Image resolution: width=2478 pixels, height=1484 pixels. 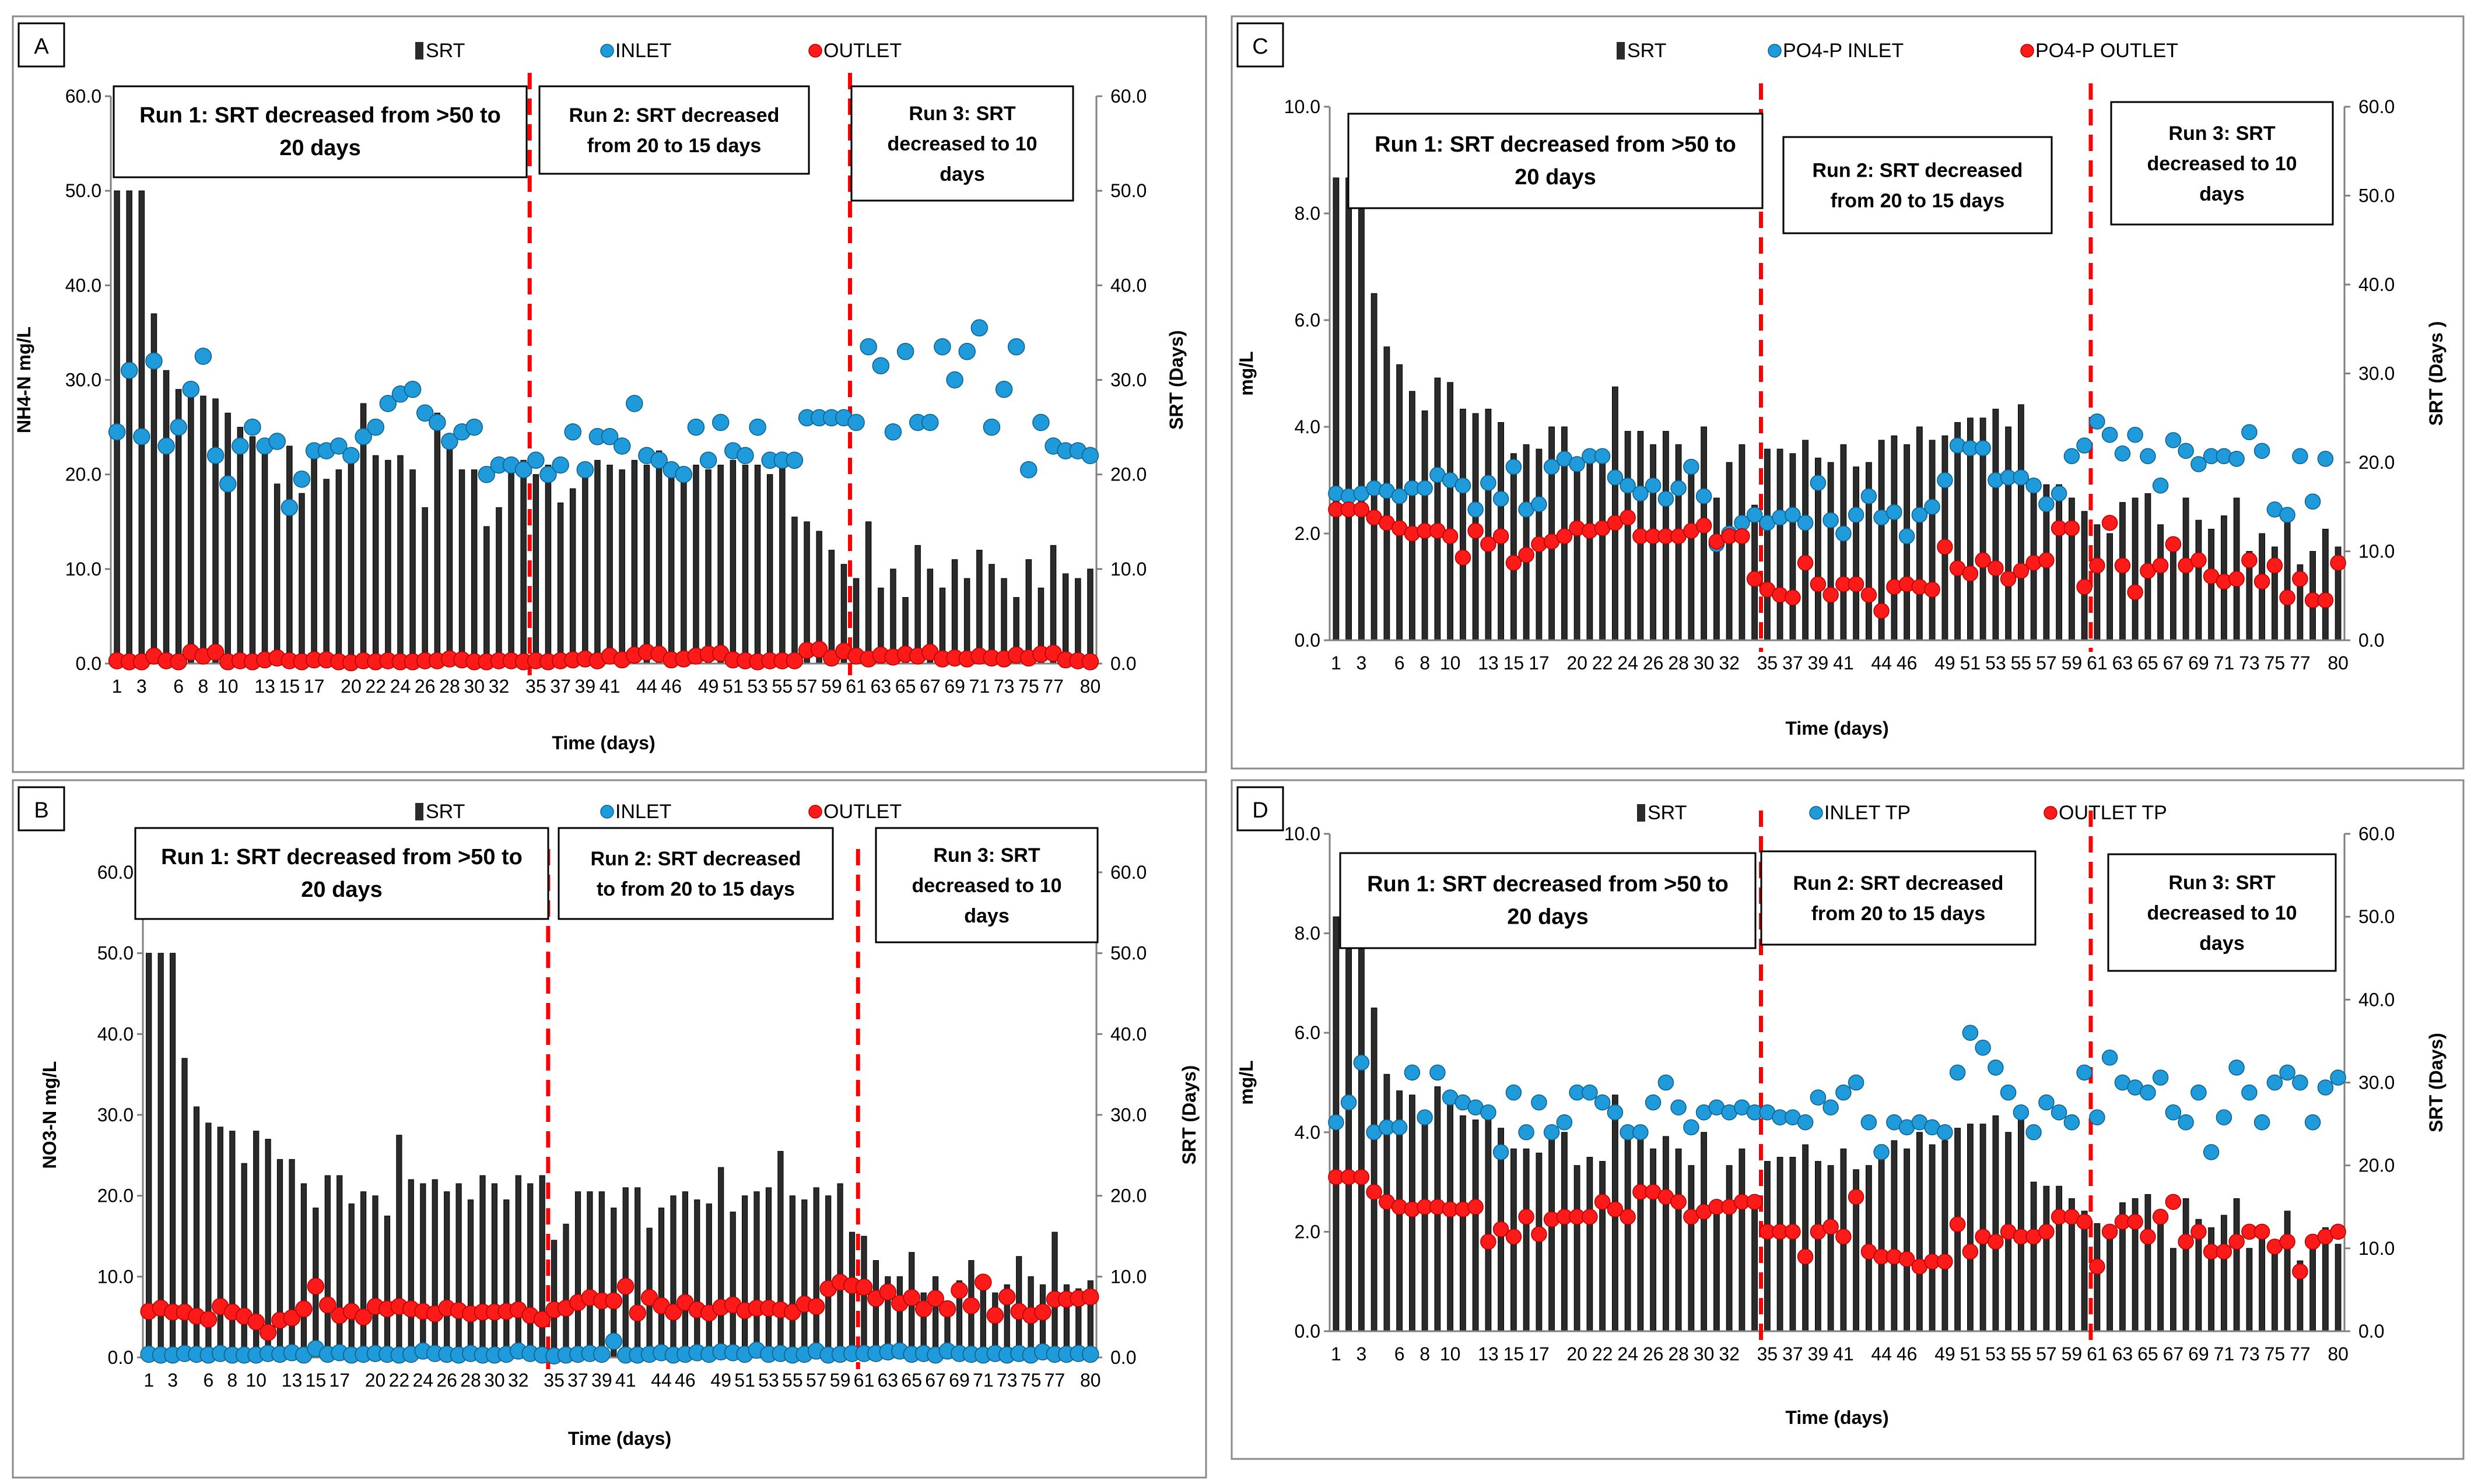 I want to click on legend-srt-swatch, so click(x=419, y=50).